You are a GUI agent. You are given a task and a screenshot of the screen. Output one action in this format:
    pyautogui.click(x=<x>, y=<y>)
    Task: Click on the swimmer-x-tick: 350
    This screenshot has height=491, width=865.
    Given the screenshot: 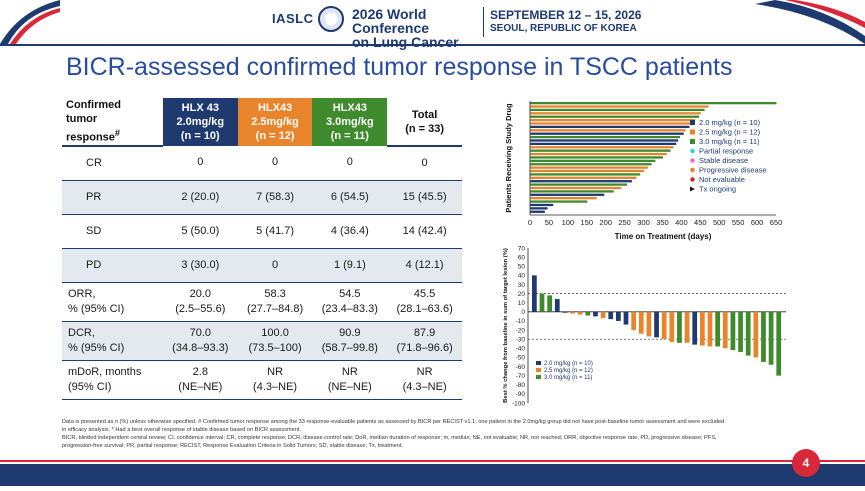 What is the action you would take?
    pyautogui.click(x=662, y=222)
    